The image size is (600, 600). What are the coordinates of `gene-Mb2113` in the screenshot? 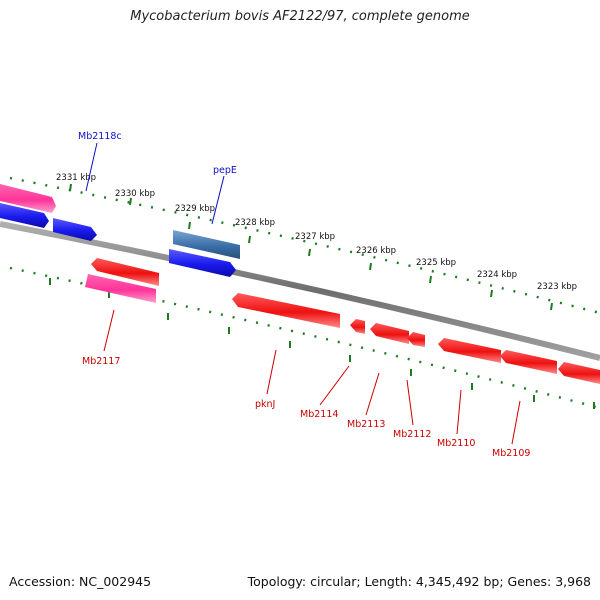 It's located at (389, 333).